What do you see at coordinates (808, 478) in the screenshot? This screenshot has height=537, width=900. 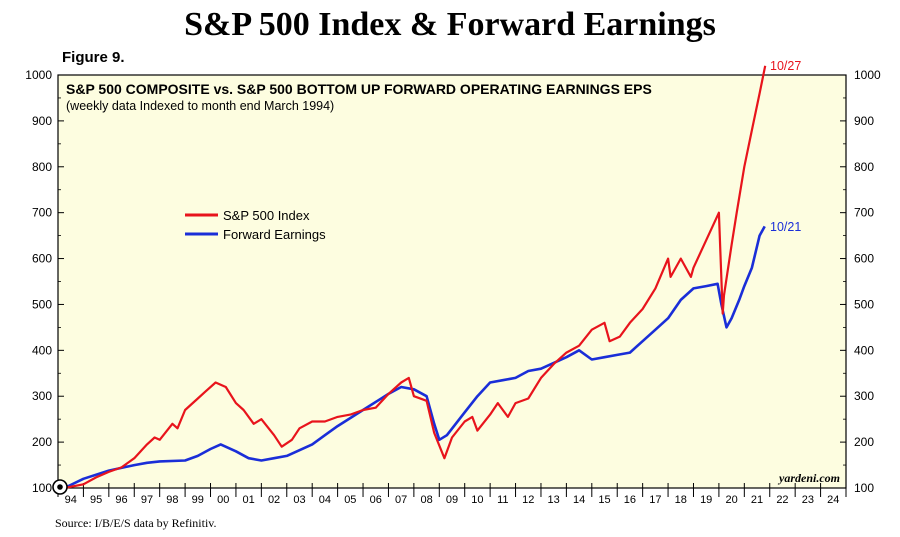 I see `watermark: yardeni.com` at bounding box center [808, 478].